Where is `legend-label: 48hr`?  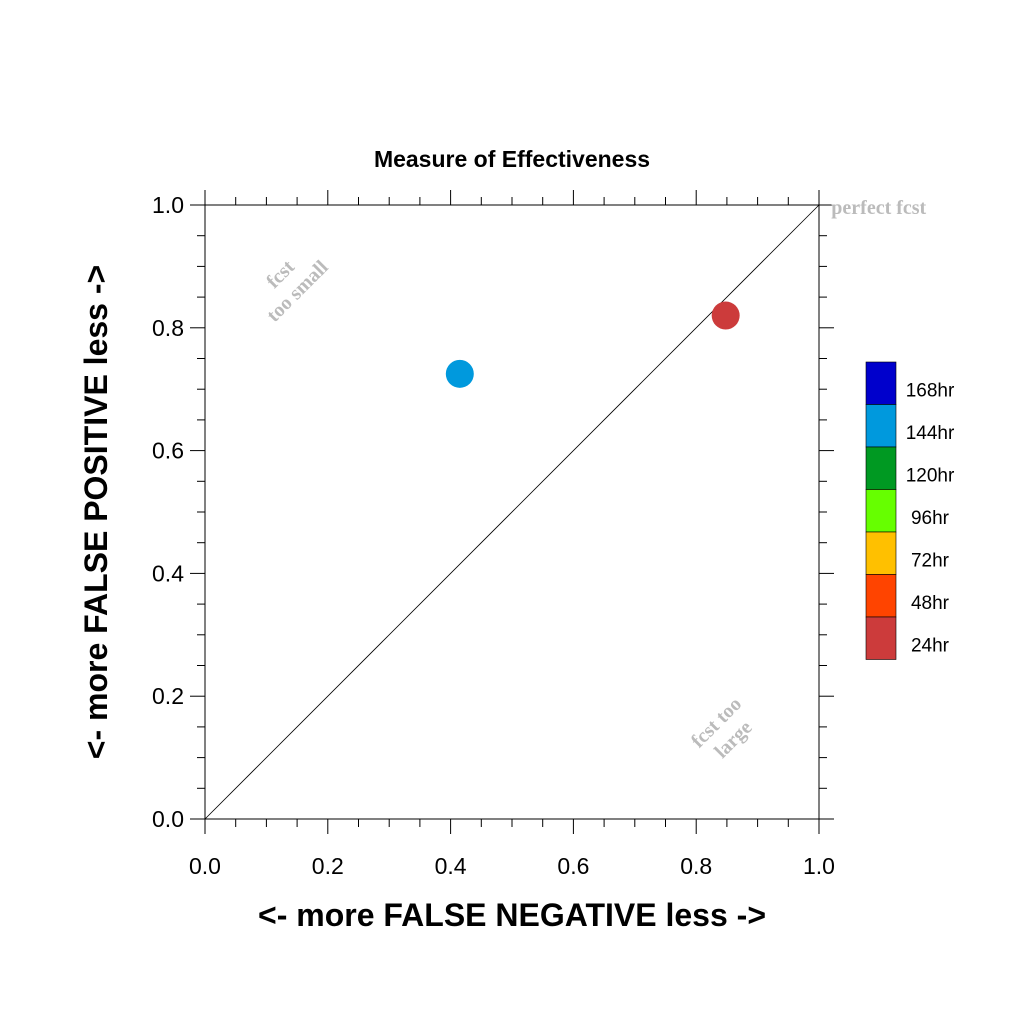
legend-label: 48hr is located at coordinates (930, 603).